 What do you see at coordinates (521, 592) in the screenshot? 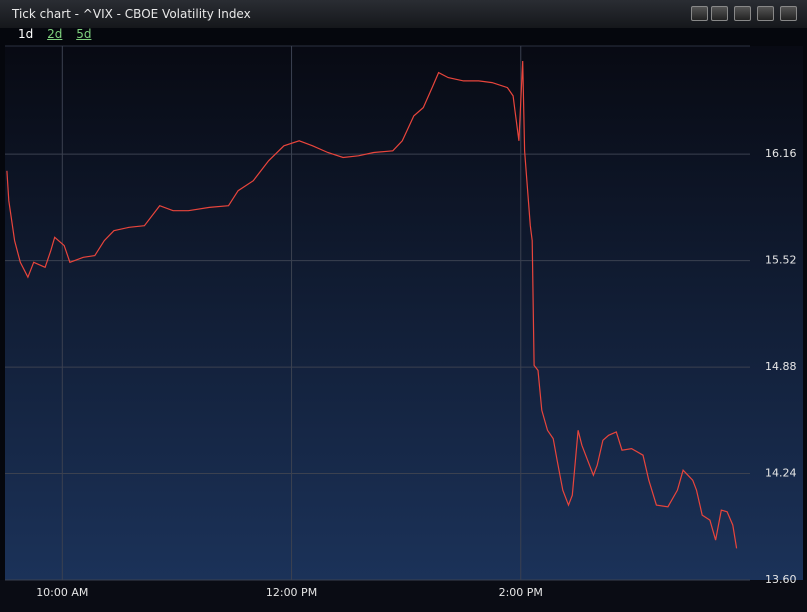
I see `x-tick-label: 2:00 PM` at bounding box center [521, 592].